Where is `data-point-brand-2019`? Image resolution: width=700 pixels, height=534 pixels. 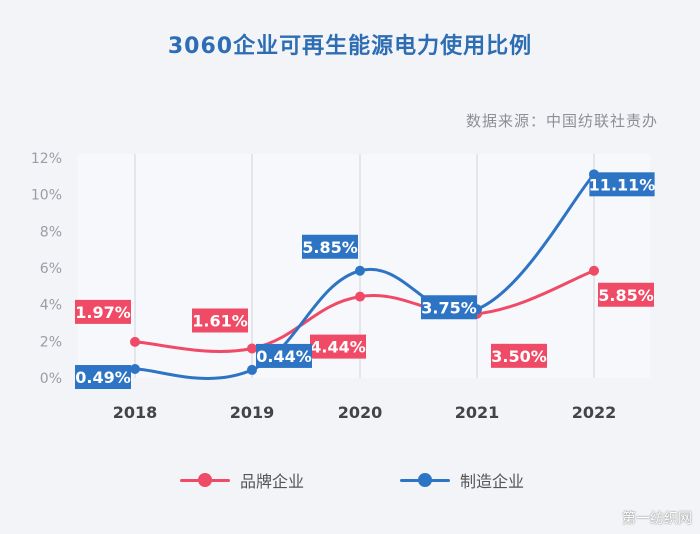 data-point-brand-2019 is located at coordinates (252, 348).